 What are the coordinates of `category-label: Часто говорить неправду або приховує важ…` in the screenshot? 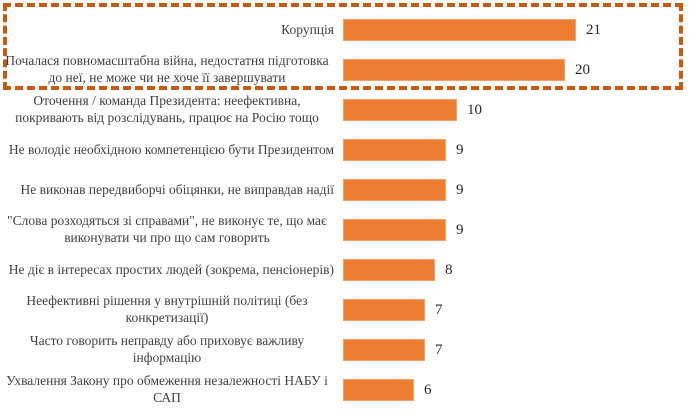 It's located at (170, 350).